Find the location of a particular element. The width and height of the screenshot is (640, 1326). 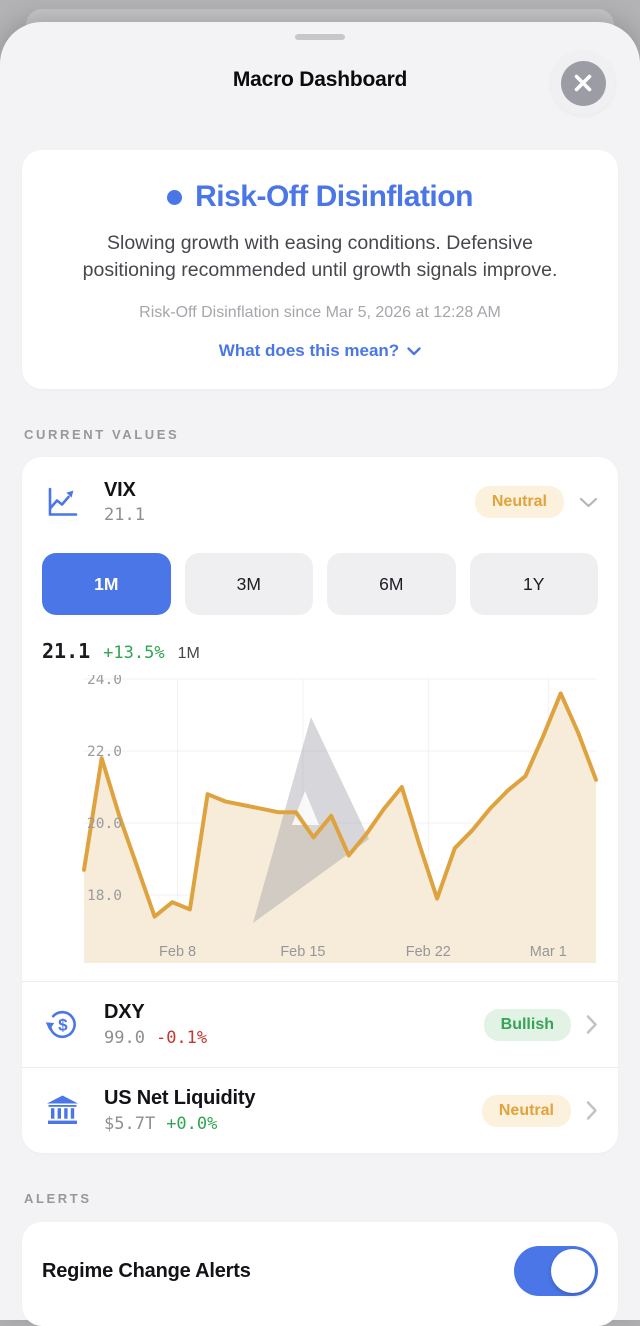

time-range-selector: 1M 3M 6M 1Y is located at coordinates (320, 584).